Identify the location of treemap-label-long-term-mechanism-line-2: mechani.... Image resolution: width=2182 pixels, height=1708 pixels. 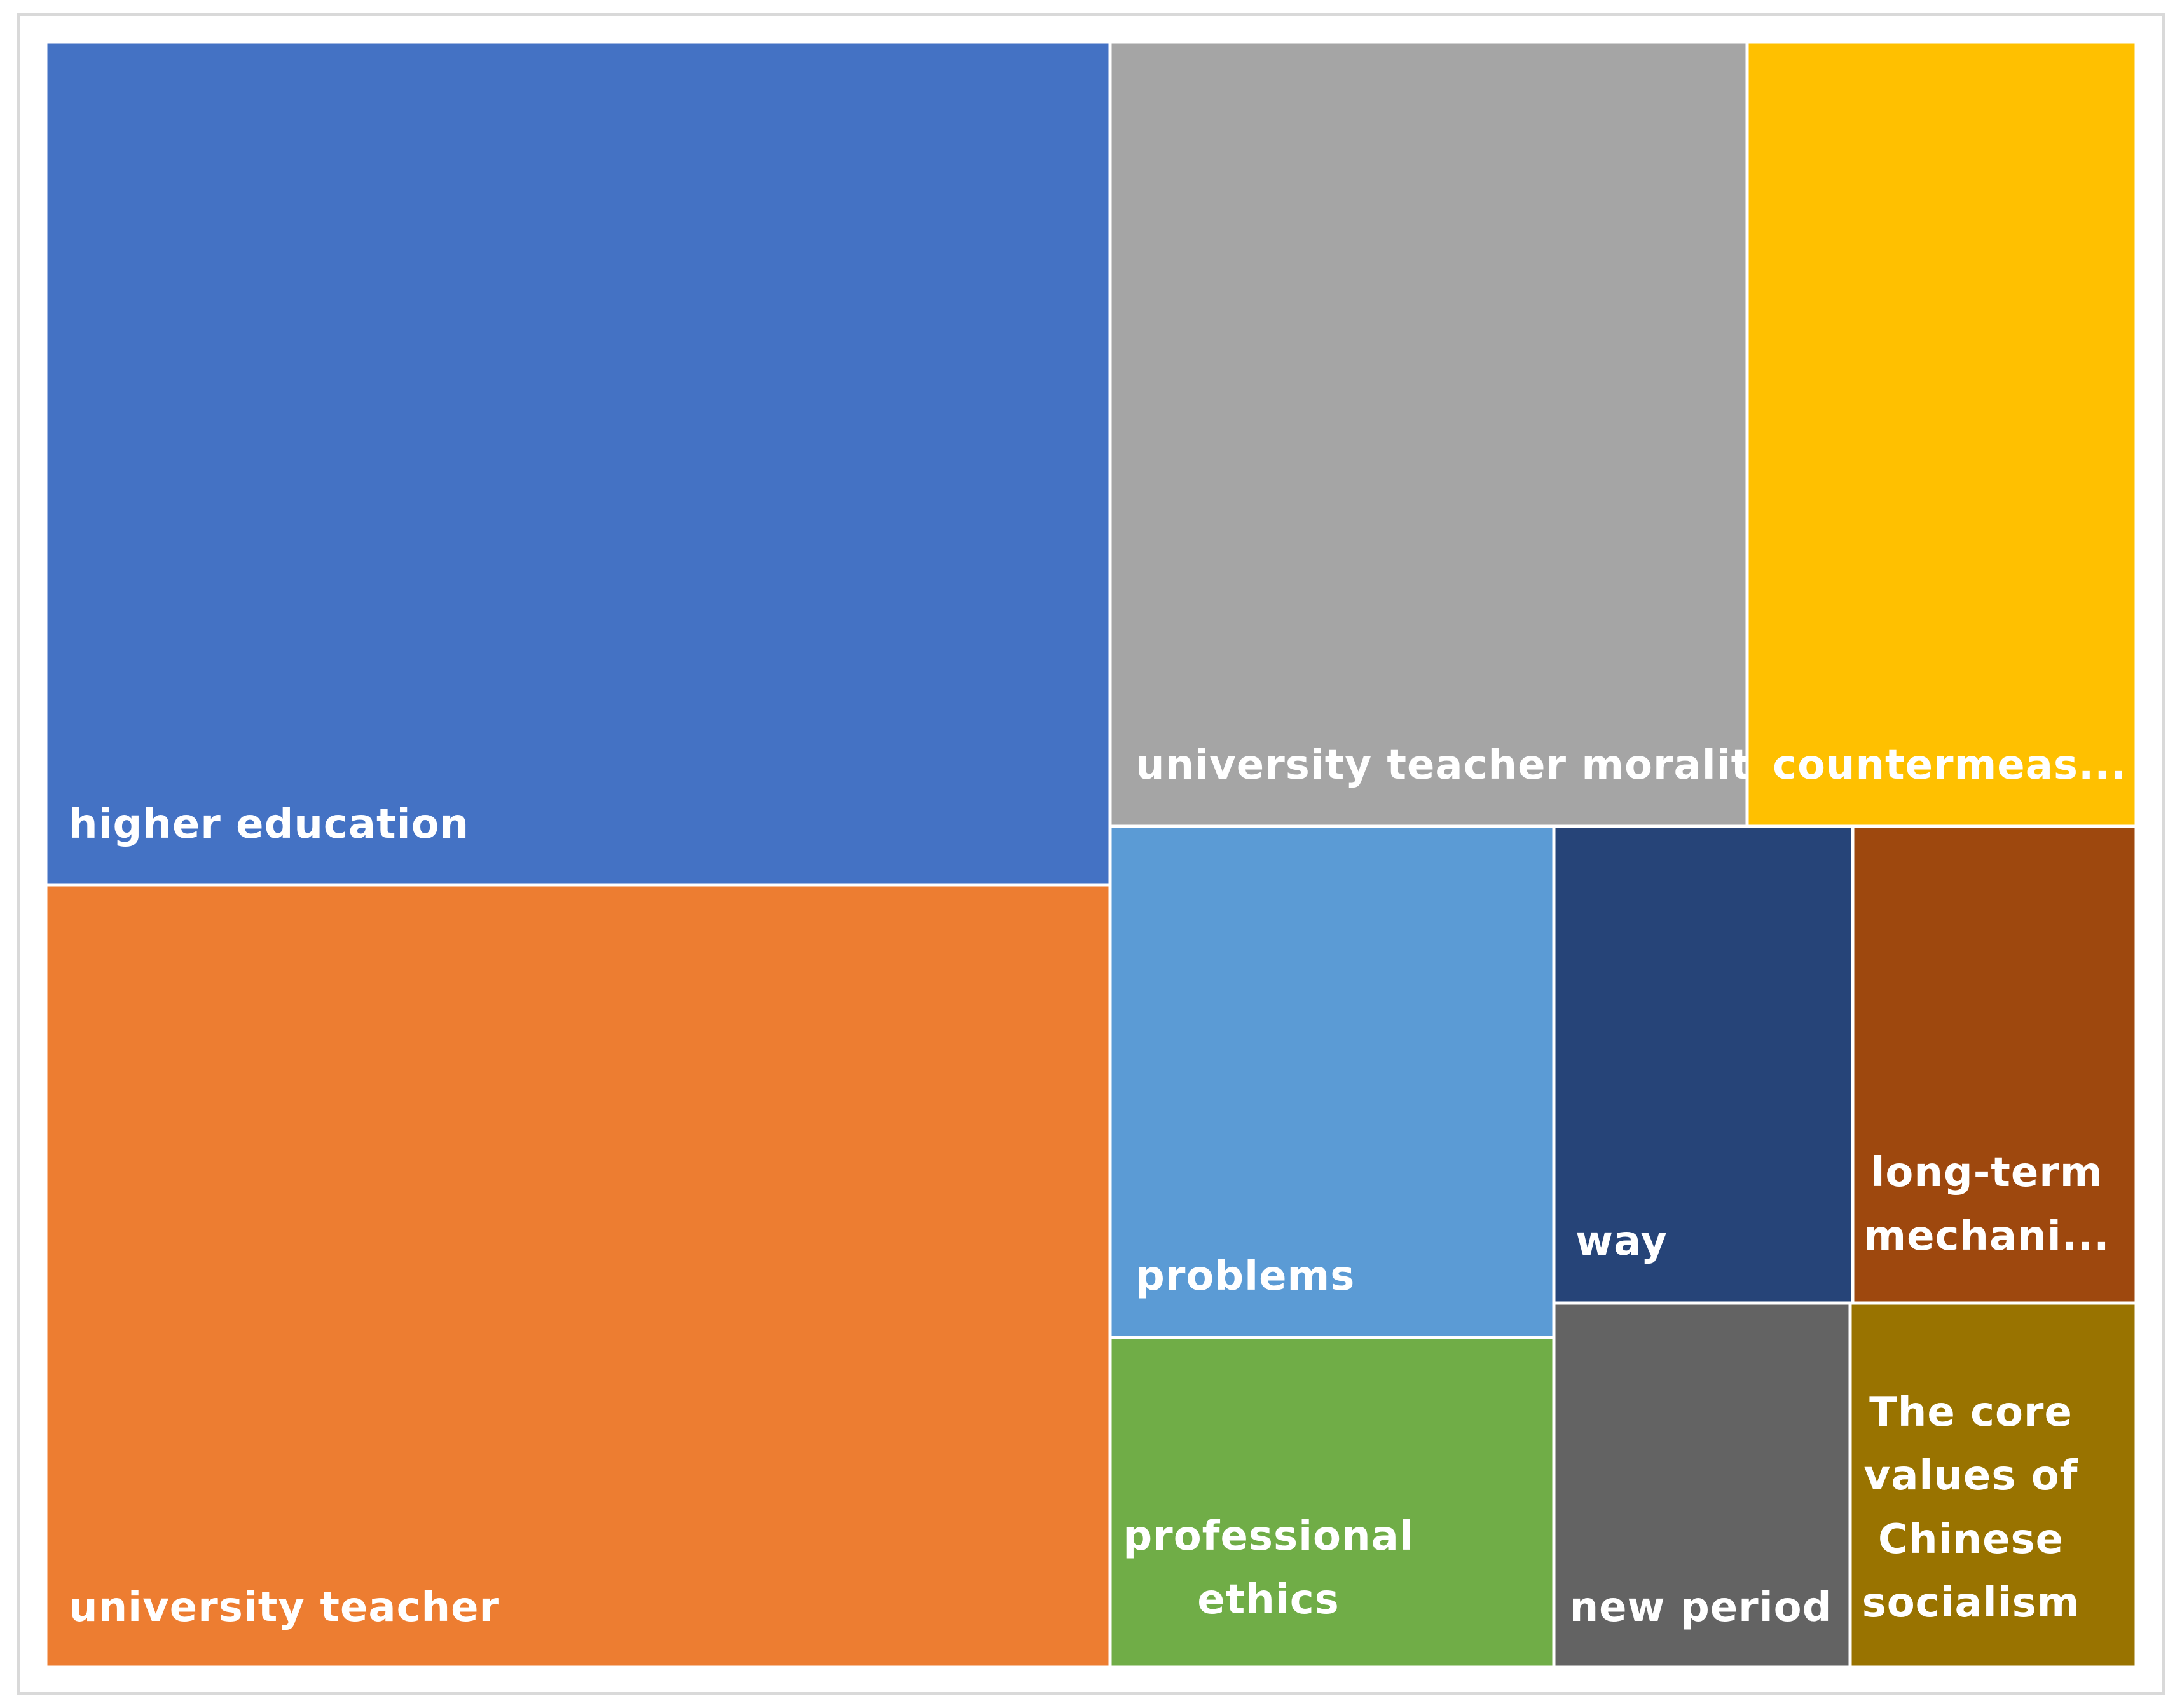
(1986, 1236).